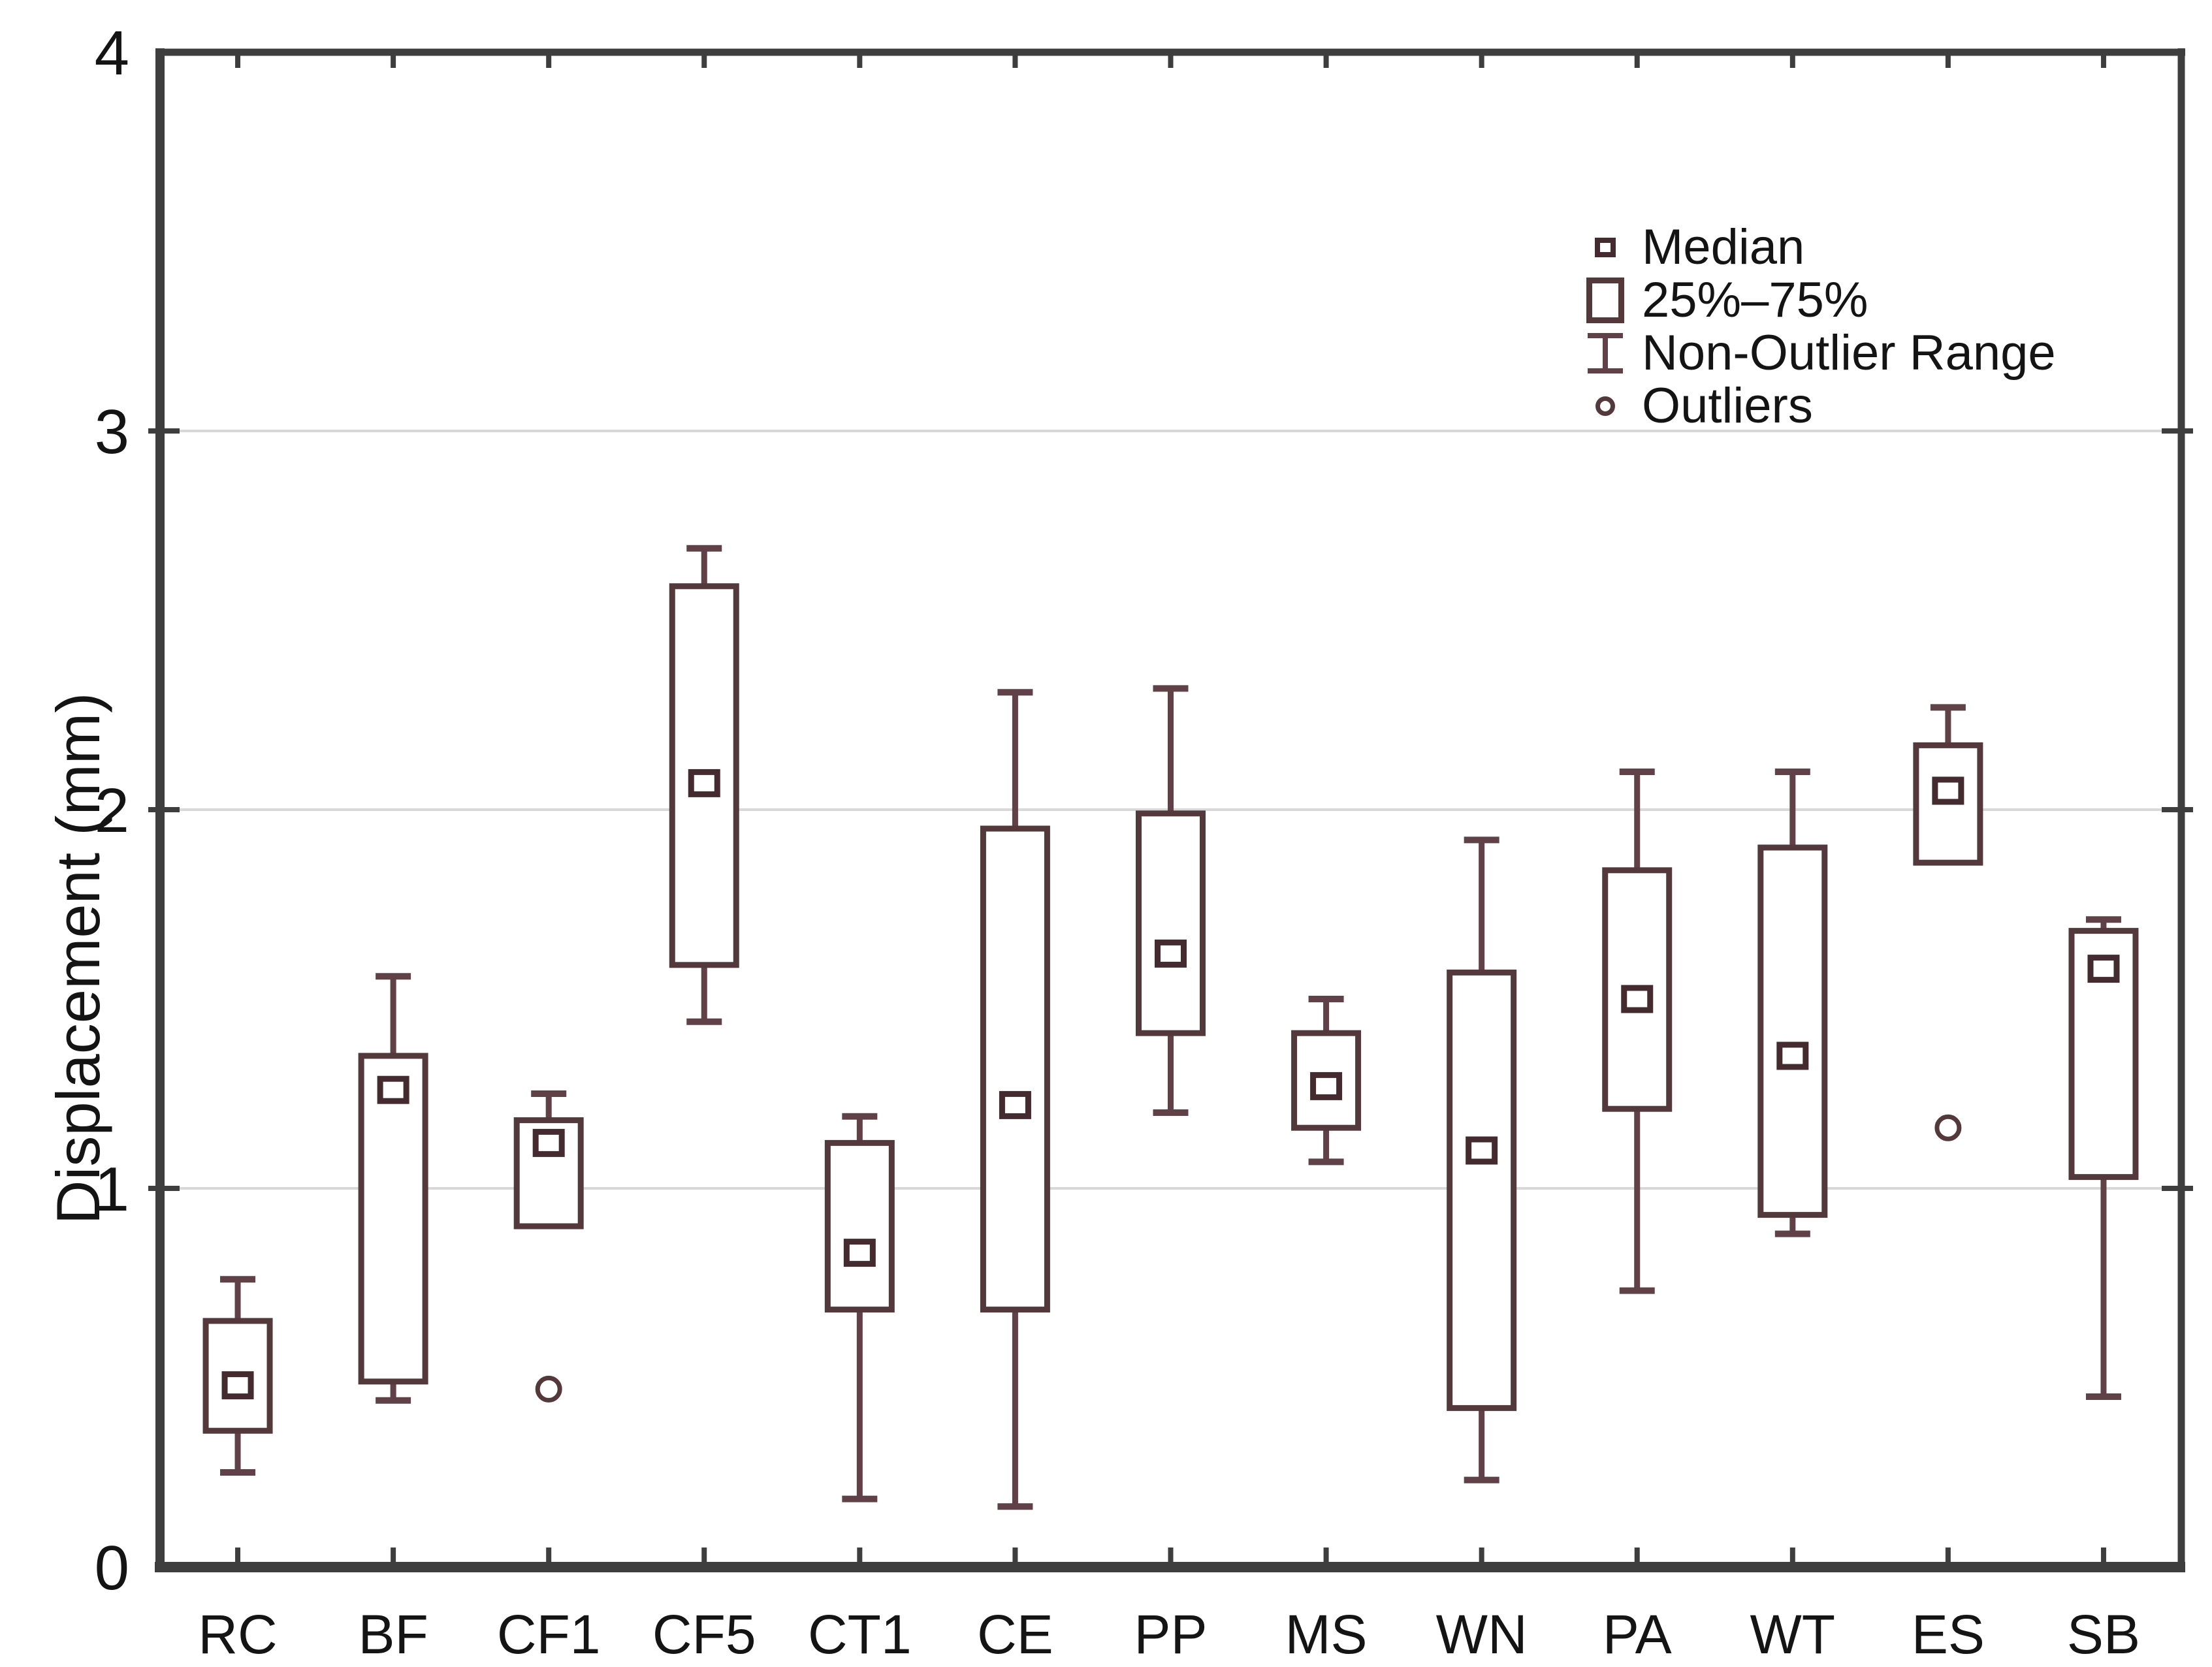 The height and width of the screenshot is (1667, 2212). Describe the element at coordinates (704, 783) in the screenshot. I see `median-marker-CF5` at that location.